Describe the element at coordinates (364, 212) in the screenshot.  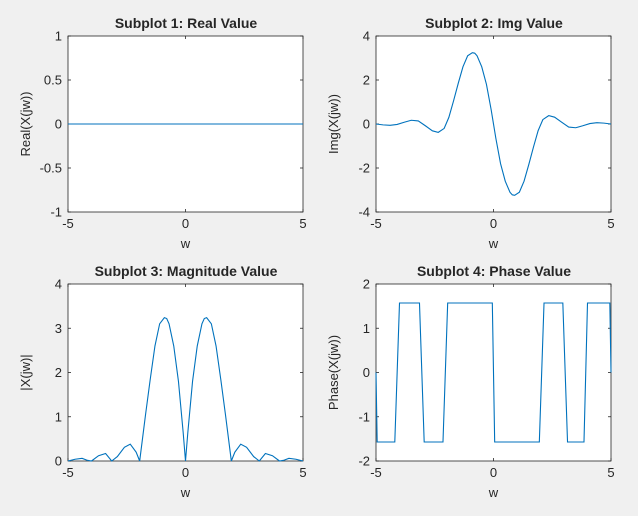
I see `y-tick-label: -4` at that location.